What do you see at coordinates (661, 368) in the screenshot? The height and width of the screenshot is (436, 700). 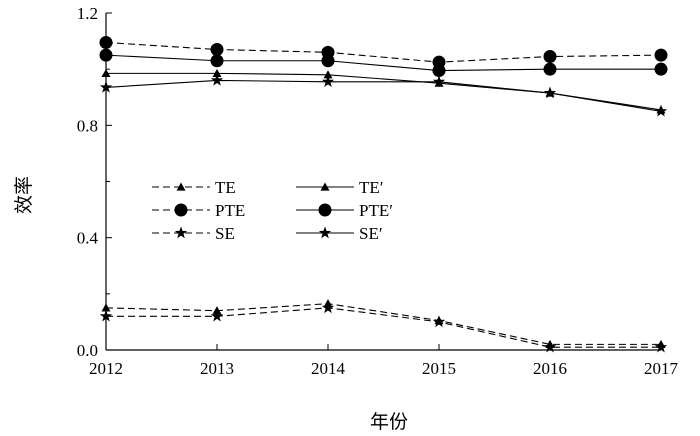 I see `x-tick-label: 2017` at bounding box center [661, 368].